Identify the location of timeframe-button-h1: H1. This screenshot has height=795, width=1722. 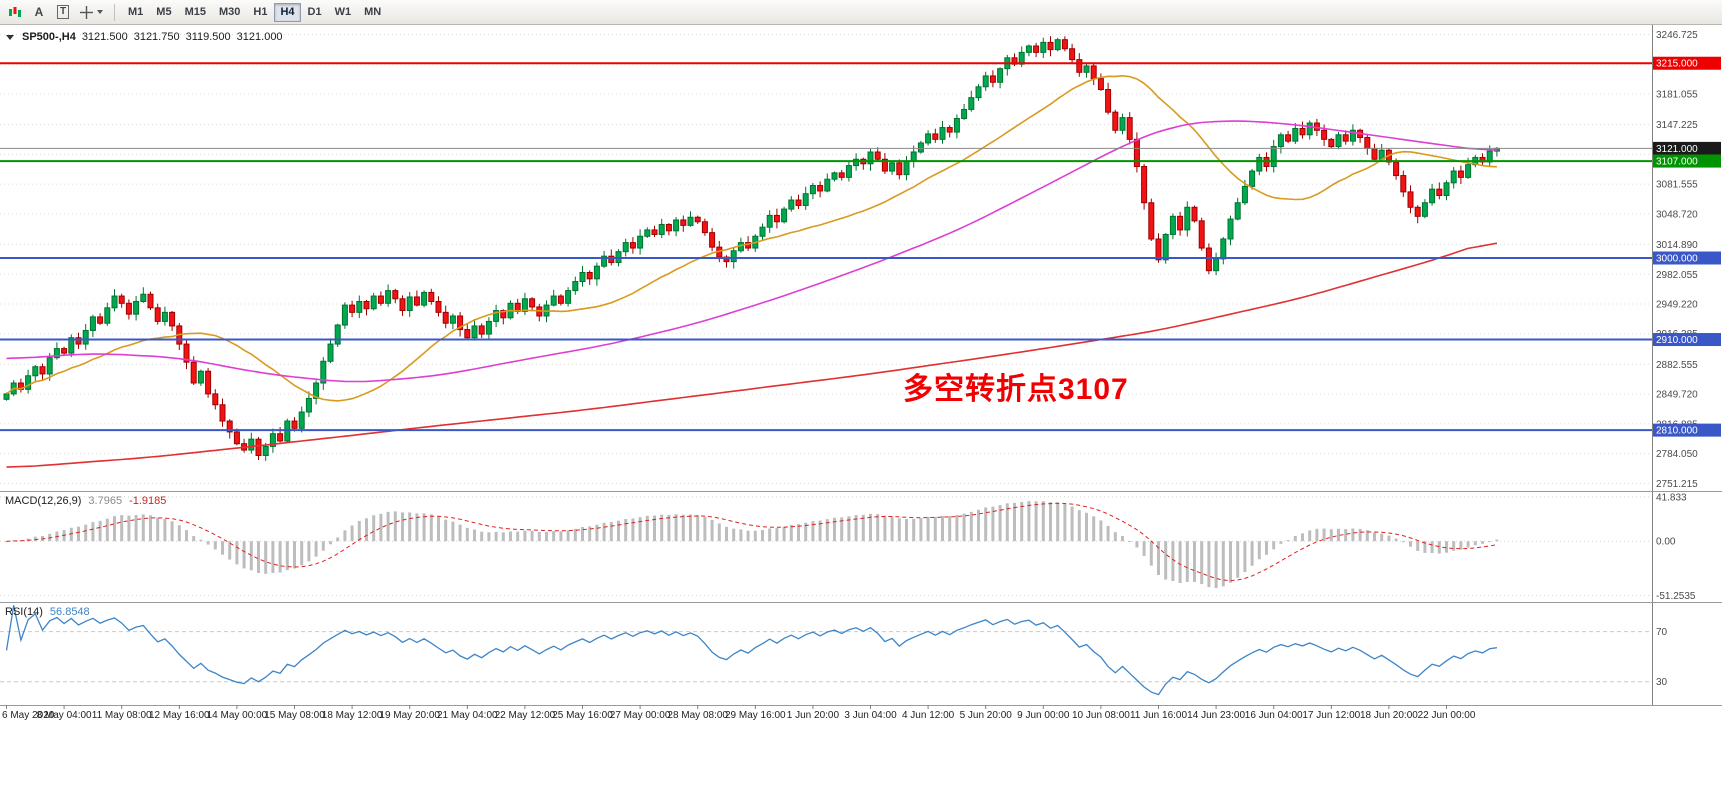
(260, 12).